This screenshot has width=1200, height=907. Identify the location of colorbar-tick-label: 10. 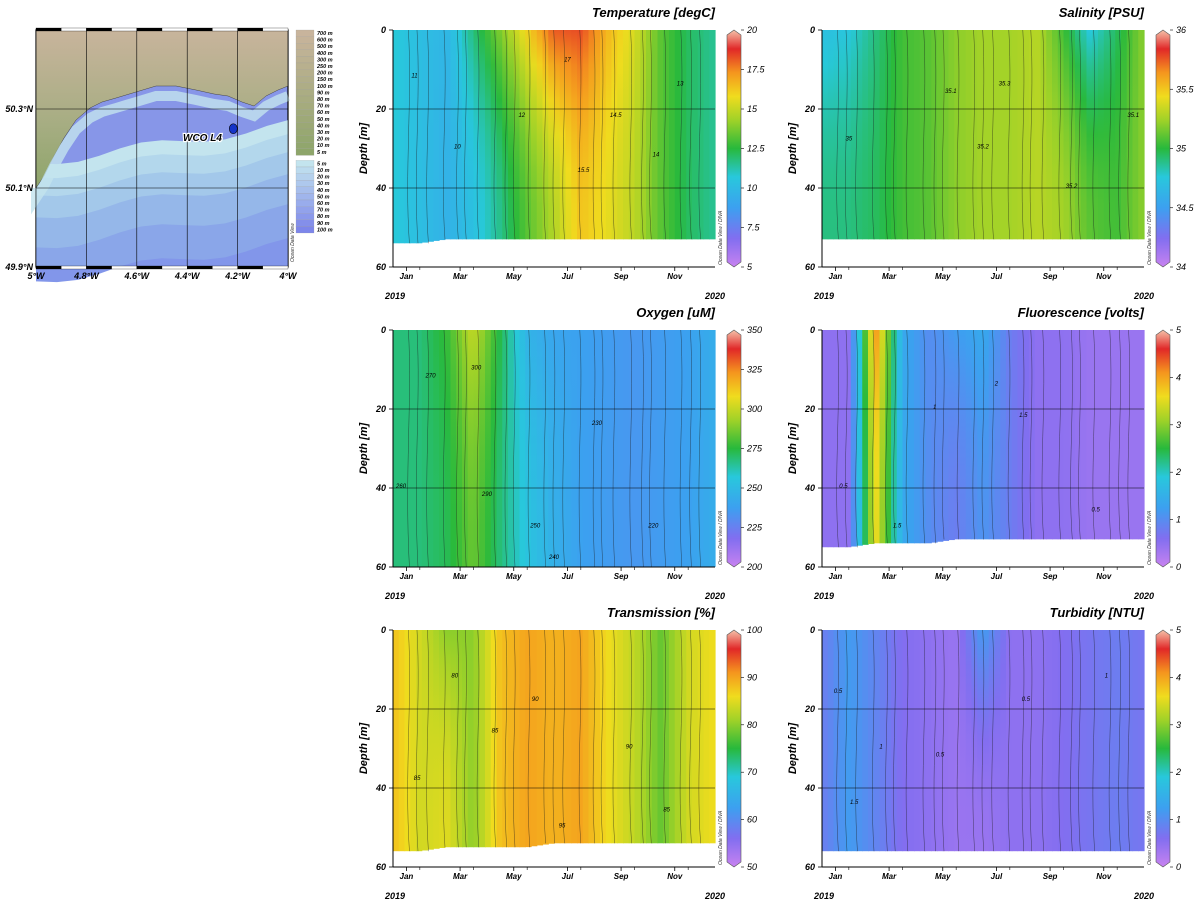
(752, 188).